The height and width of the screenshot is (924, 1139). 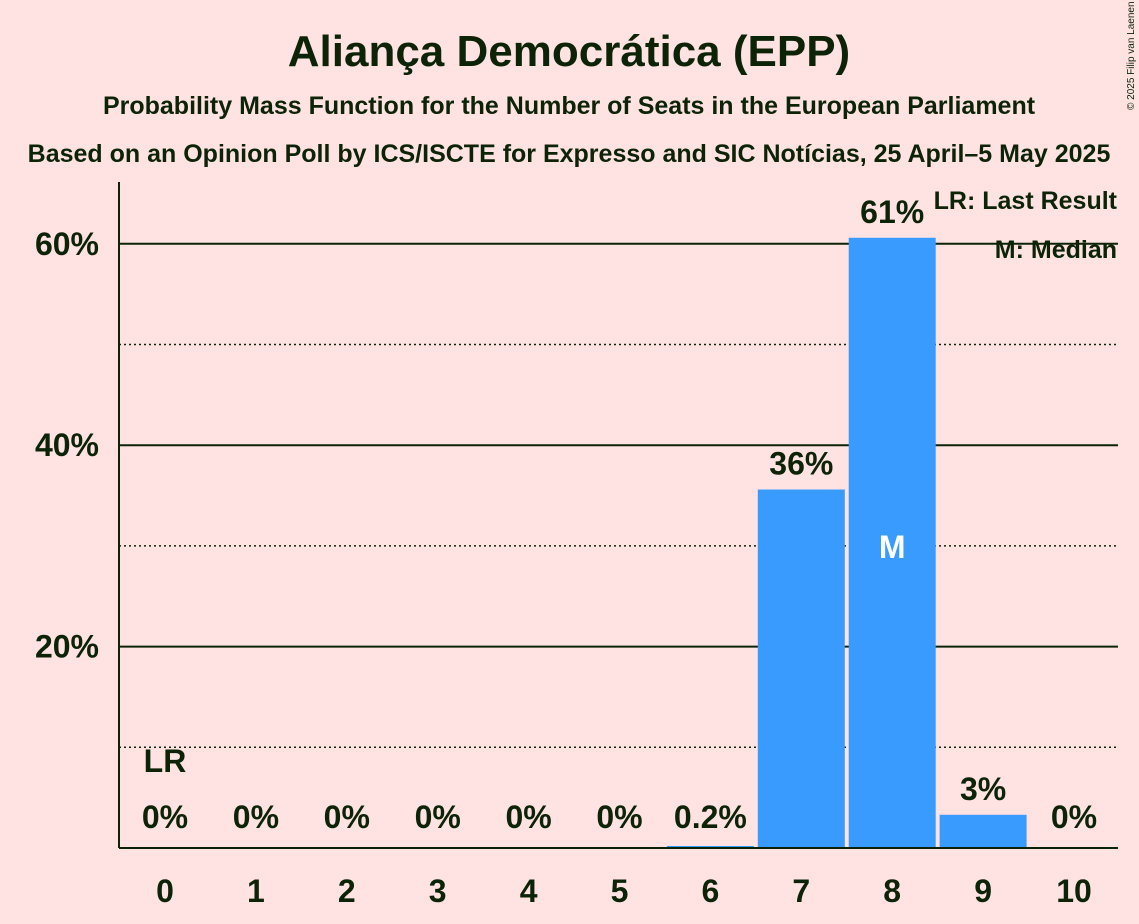 What do you see at coordinates (711, 891) in the screenshot?
I see `x-tick-label: 6` at bounding box center [711, 891].